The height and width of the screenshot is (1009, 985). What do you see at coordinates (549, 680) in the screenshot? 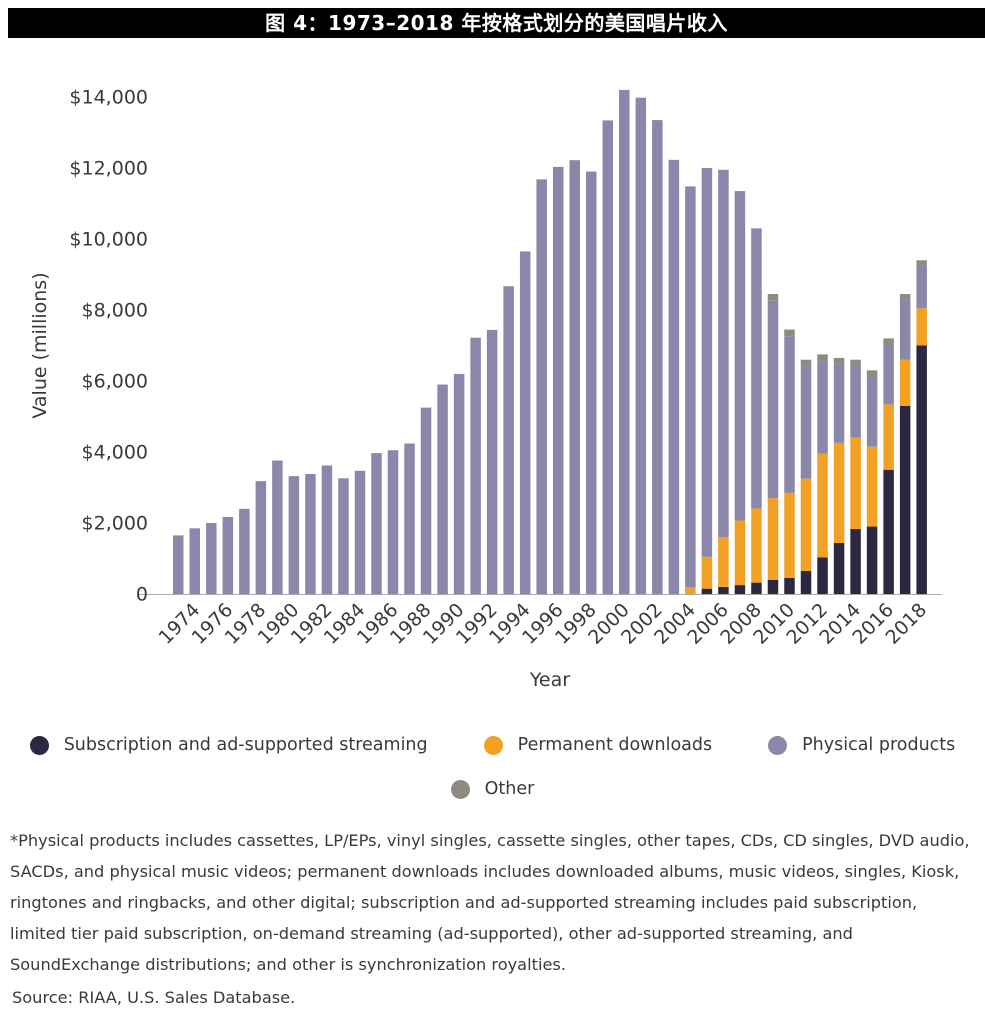
I see `x-axis-title: Year` at bounding box center [549, 680].